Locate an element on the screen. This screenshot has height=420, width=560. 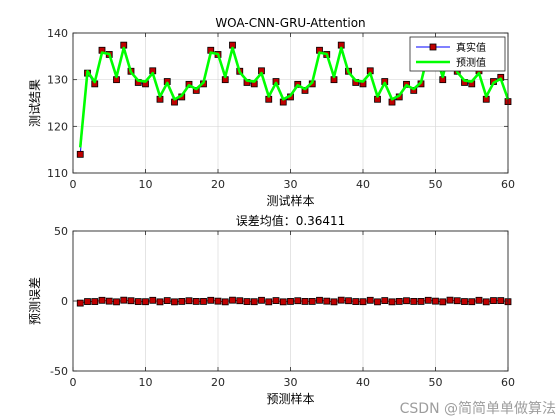
watermark: CSDN @简简单单做算法 is located at coordinates (478, 408).